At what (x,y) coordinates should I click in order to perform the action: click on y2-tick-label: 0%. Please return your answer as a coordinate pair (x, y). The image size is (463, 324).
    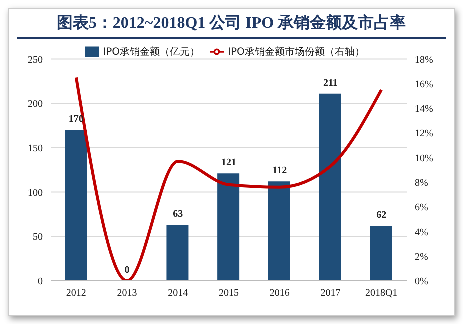
    Looking at the image, I should click on (421, 282).